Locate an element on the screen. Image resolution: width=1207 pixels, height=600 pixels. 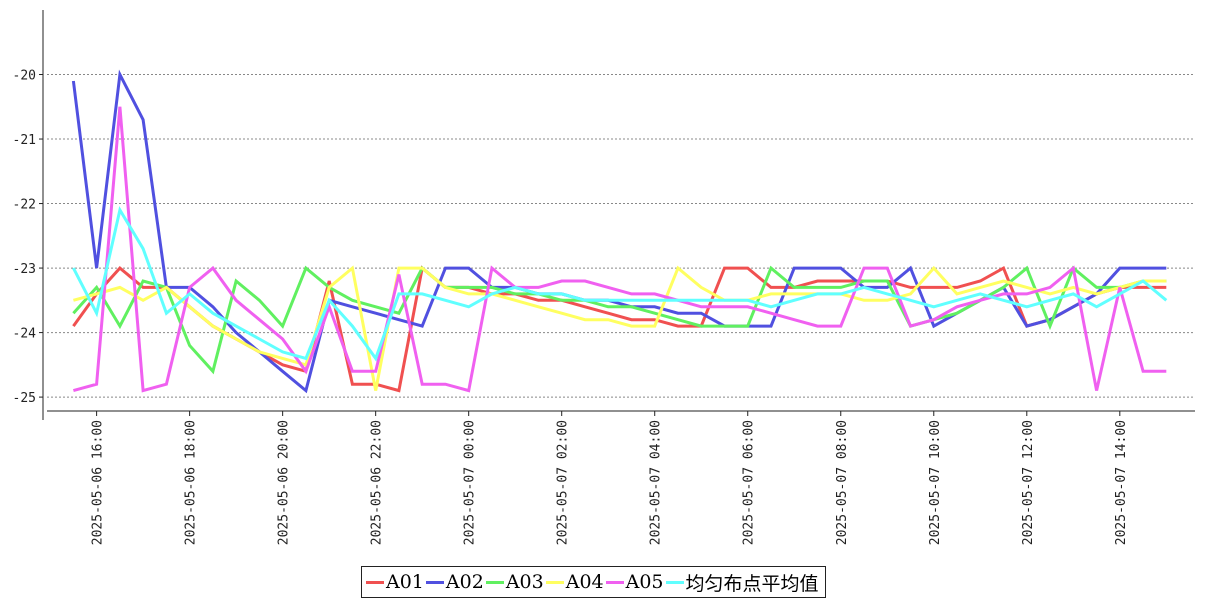
legend-label: A04 is located at coordinates (584, 582).